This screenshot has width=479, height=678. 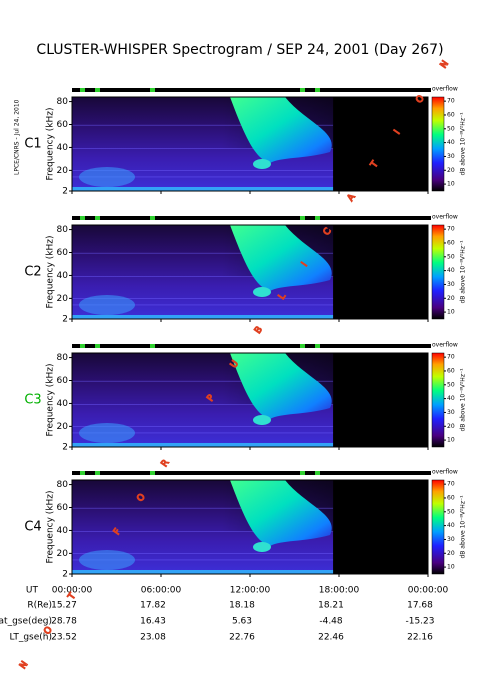 I want to click on ephemeris-value: 16.43, so click(x=153, y=622).